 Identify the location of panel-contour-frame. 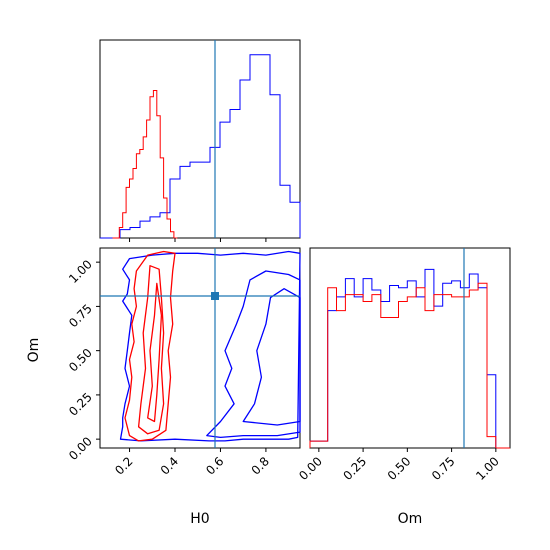
(200, 348).